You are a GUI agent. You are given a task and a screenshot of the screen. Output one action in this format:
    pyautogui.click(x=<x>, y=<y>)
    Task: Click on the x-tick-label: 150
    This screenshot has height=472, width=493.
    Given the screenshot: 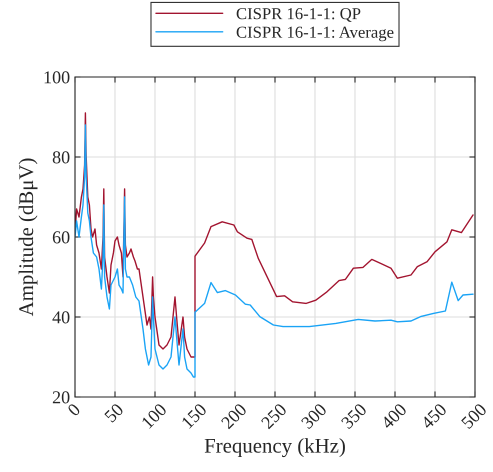 What is the action you would take?
    pyautogui.click(x=194, y=415)
    